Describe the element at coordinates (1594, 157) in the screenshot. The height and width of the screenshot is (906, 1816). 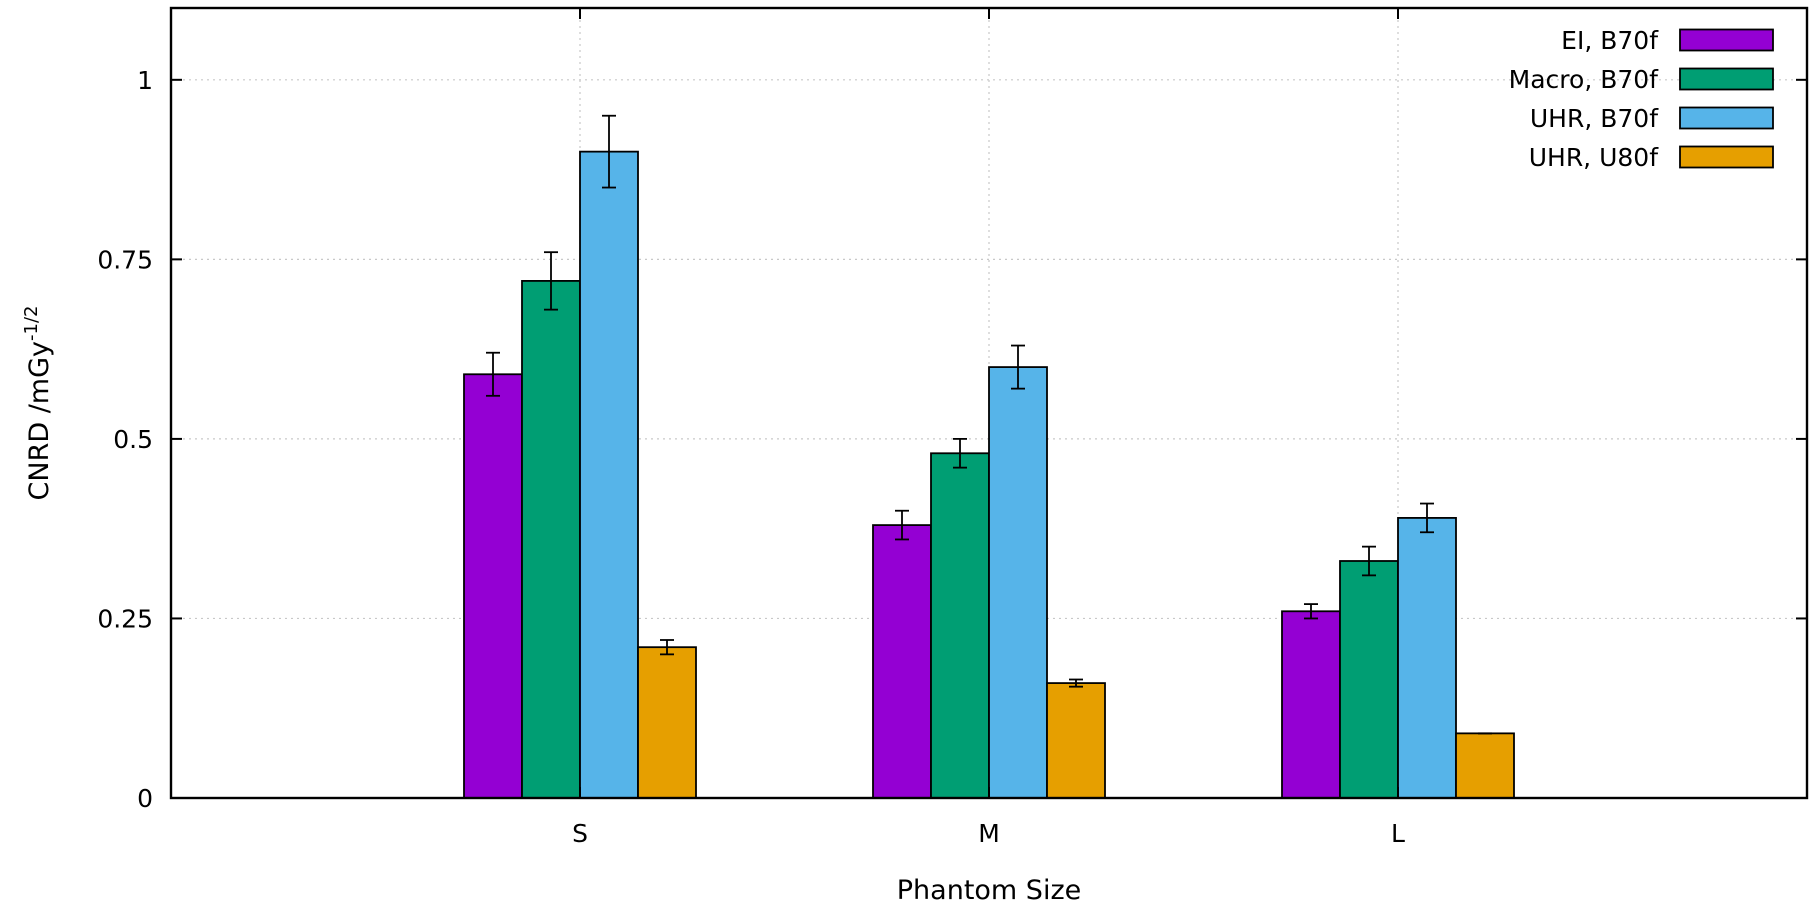
I see `legend-label: UHR, U80f` at that location.